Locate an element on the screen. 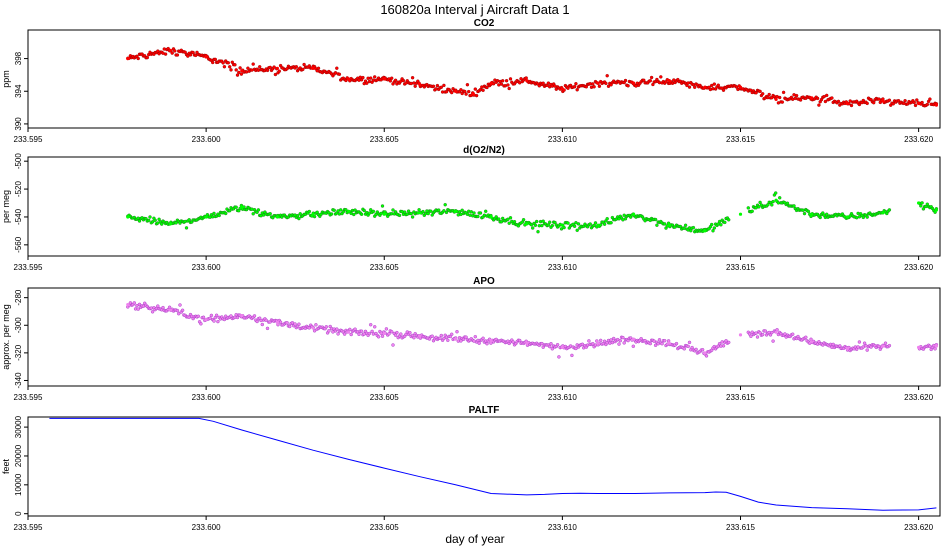  x-tick-label: 233.620 is located at coordinates (918, 397).